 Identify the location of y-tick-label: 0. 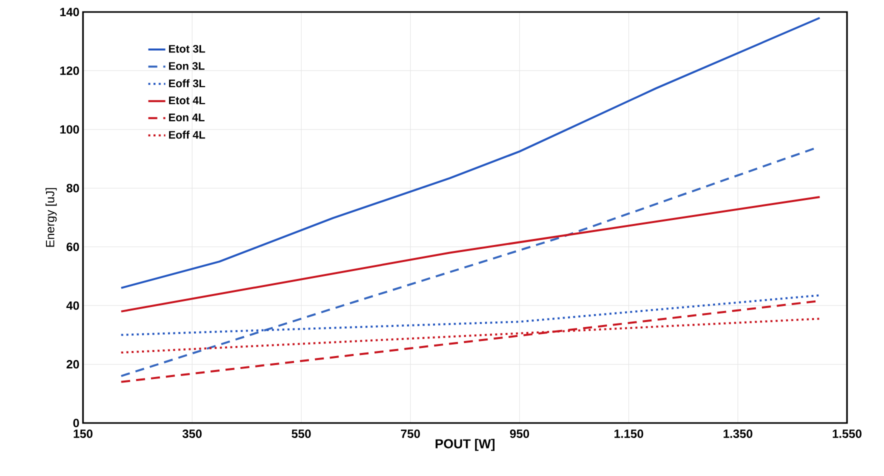
(76, 423).